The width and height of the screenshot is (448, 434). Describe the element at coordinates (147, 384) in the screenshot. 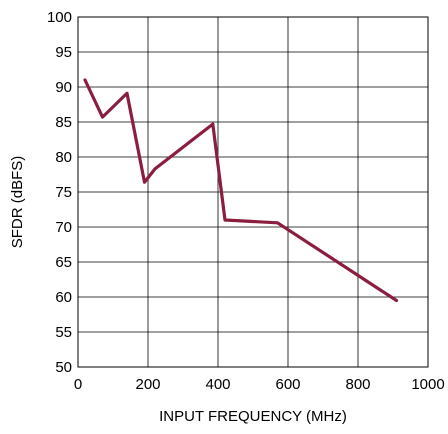

I see `x-tick-label: 200` at that location.